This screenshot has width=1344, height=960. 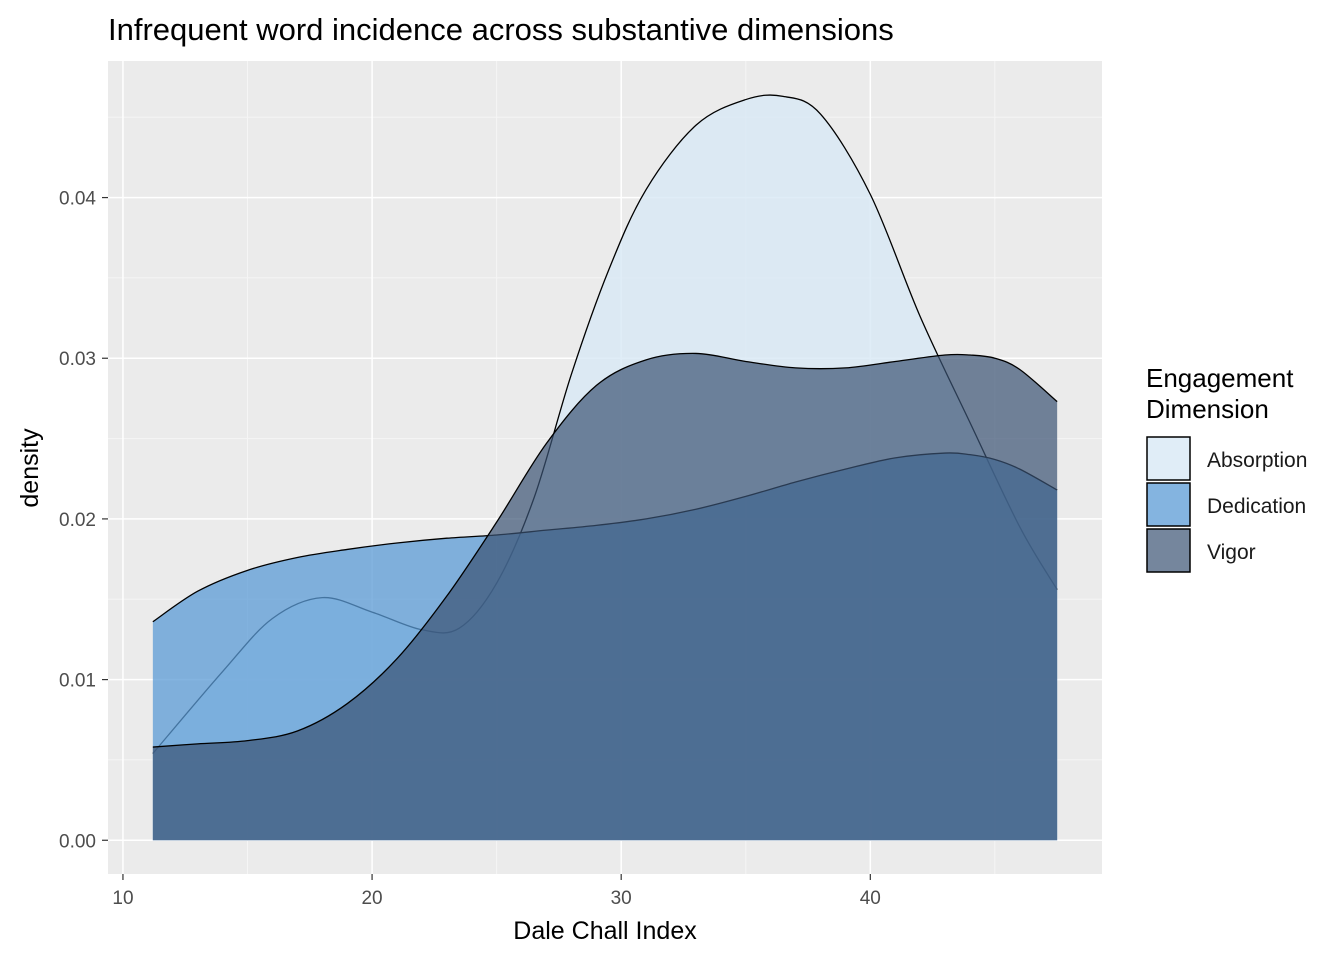 I want to click on y-axis: 0.00 0.01 0.02 0.03 0.04, so click(x=83, y=520).